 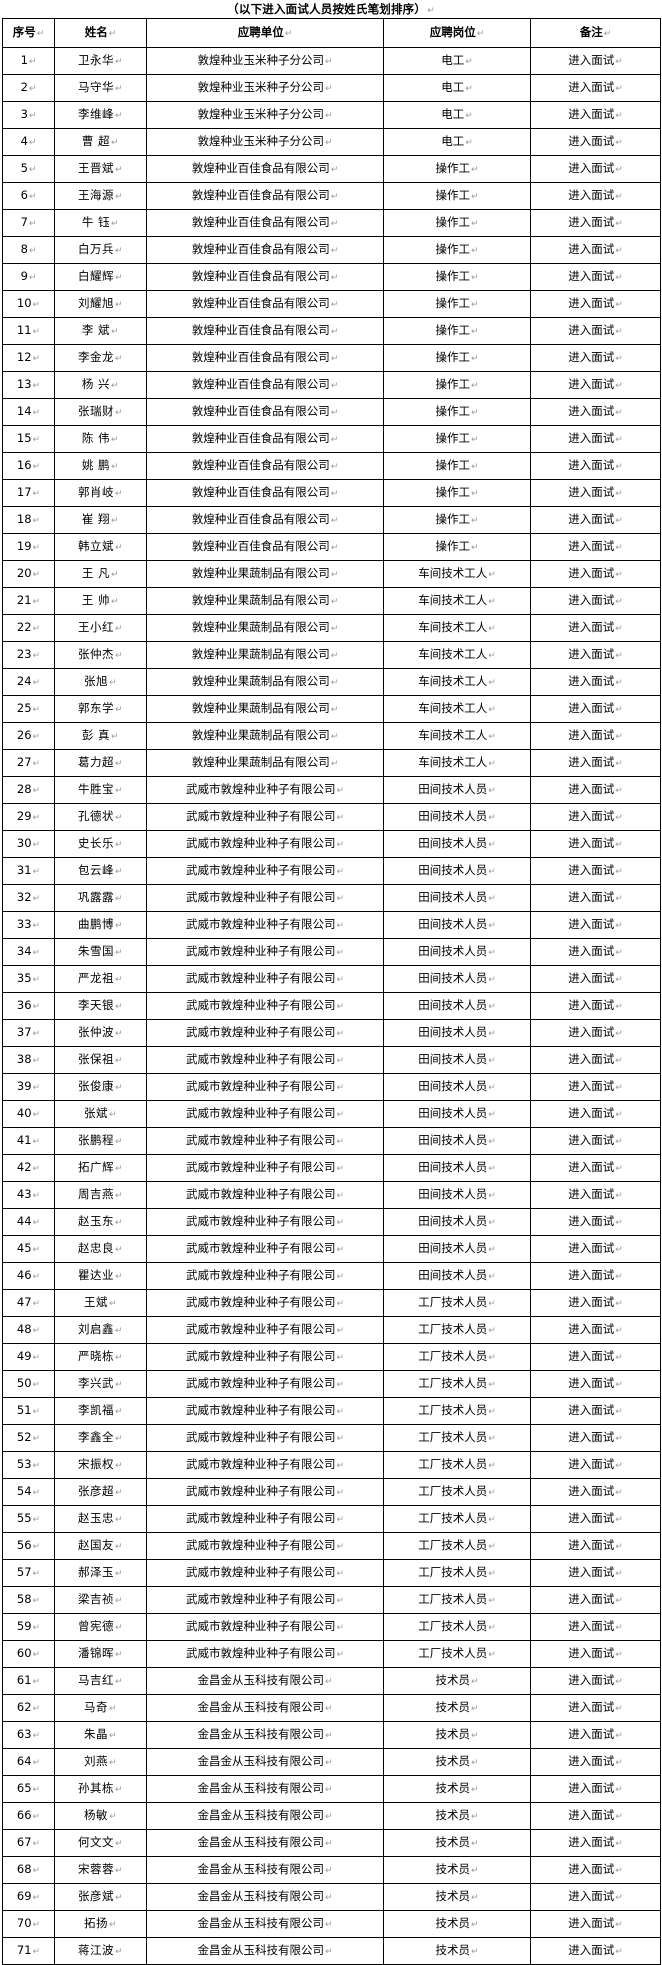 I want to click on table-row: 30↵ 史长乐↵ 武威市敦煌种业种子有限公司↵ 田间技术人员↵ 进入面试↵, so click(x=331, y=844).